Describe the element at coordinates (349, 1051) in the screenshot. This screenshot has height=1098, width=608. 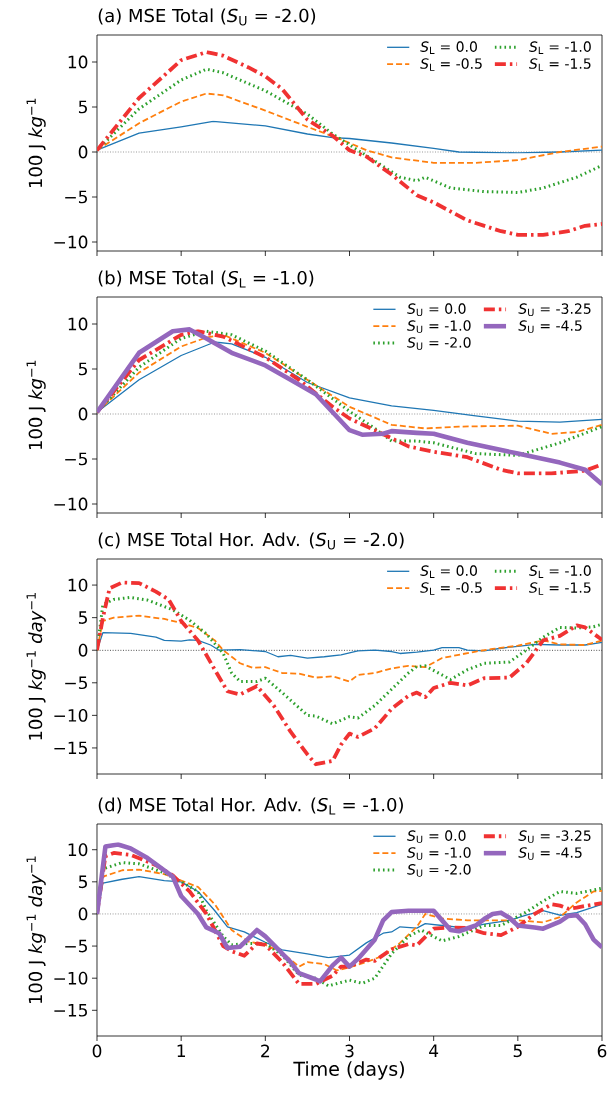
I see `x-tick-label: 3` at that location.